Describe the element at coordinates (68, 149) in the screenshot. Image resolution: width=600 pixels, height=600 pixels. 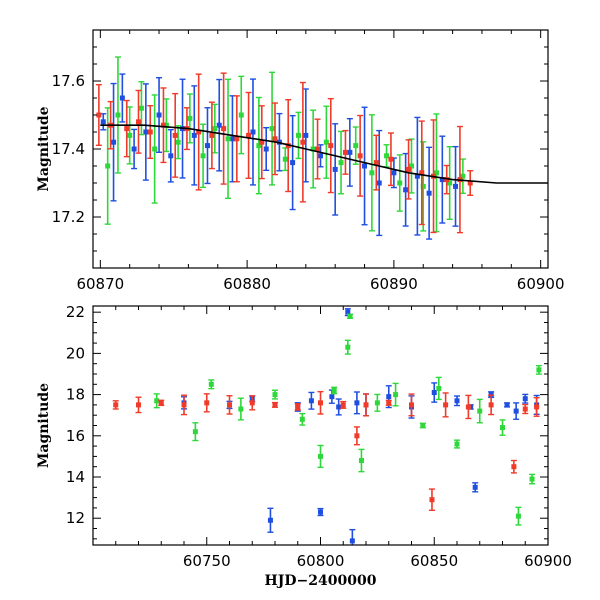
I see `y-tick-label: 17.4` at that location.